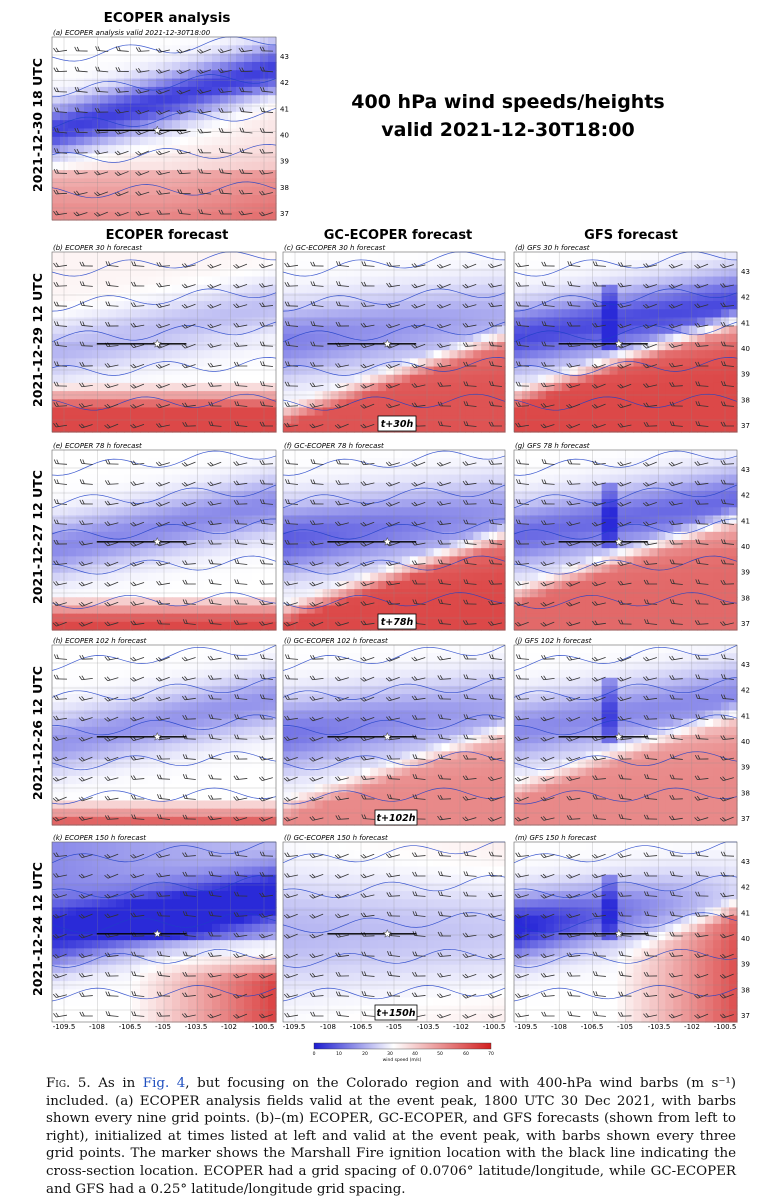 The height and width of the screenshot is (1198, 770). Describe the element at coordinates (117, 1083) in the screenshot. I see `caption-text-1: As in` at that location.